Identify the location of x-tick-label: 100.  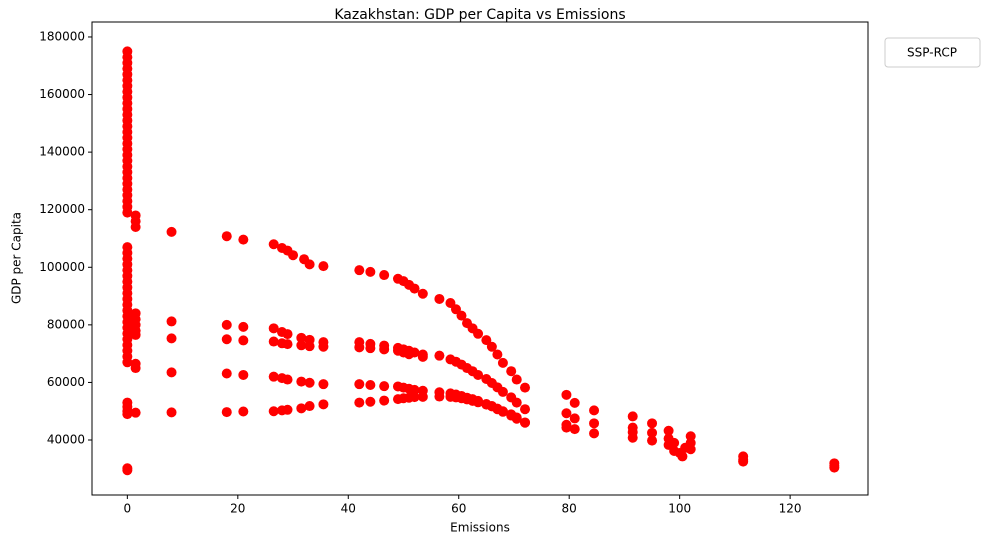
(679, 509).